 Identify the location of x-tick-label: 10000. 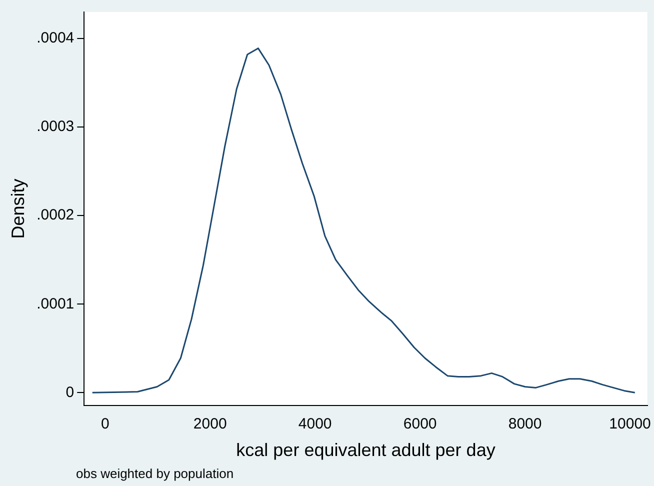
(630, 424).